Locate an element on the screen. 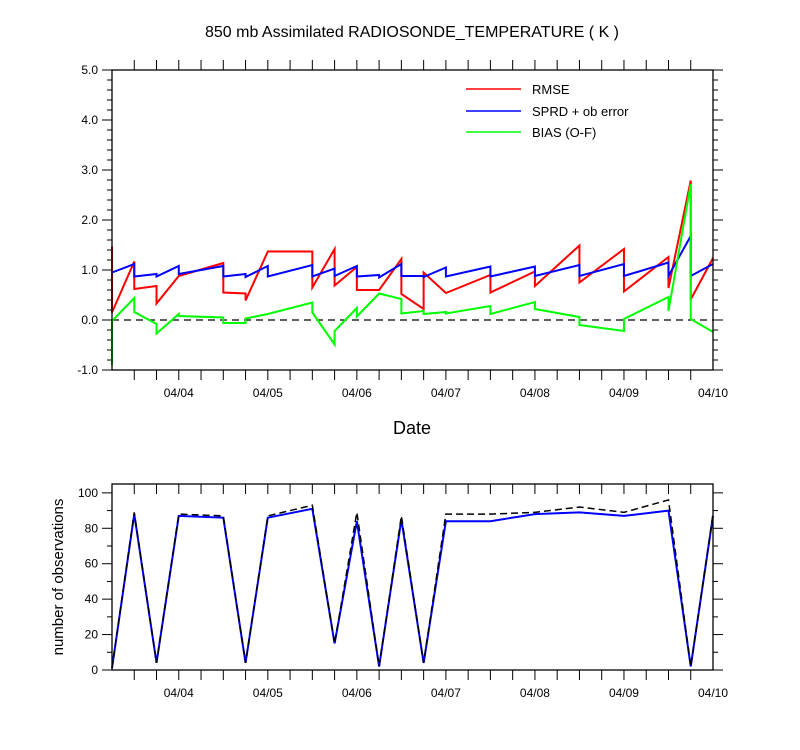 The width and height of the screenshot is (800, 750). legend: RMSE SPRD + ob error BIAS (O-F) is located at coordinates (547, 111).